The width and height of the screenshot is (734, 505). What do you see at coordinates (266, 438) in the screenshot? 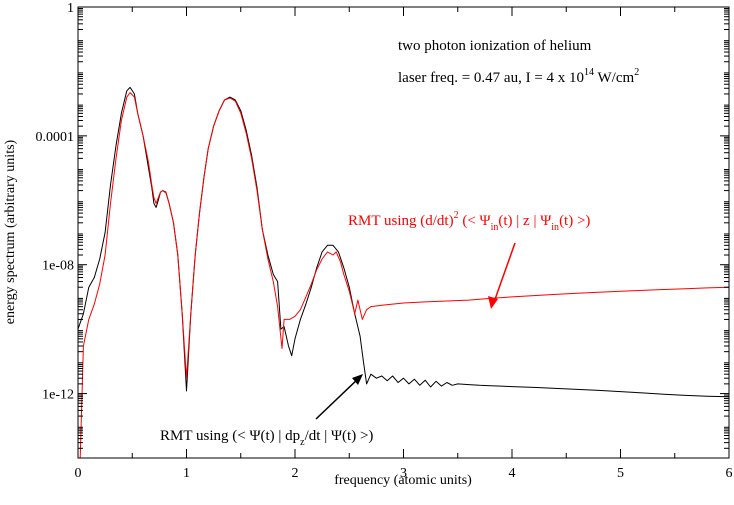
I see `black-series-annotation: RMT using (< Ψ(t) | dpz/dt | Ψ(t) >)` at bounding box center [266, 438].